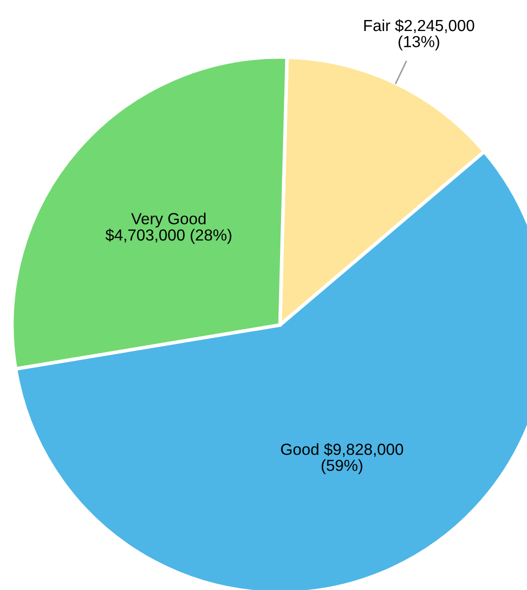  What do you see at coordinates (419, 34) in the screenshot?
I see `slice-label: Fair $2,245,000 (13%)` at bounding box center [419, 34].